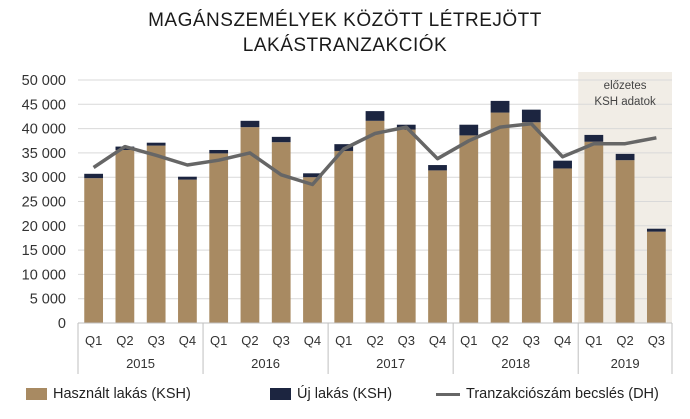  What do you see at coordinates (36, 394) in the screenshot?
I see `legend-swatch-used` at bounding box center [36, 394].